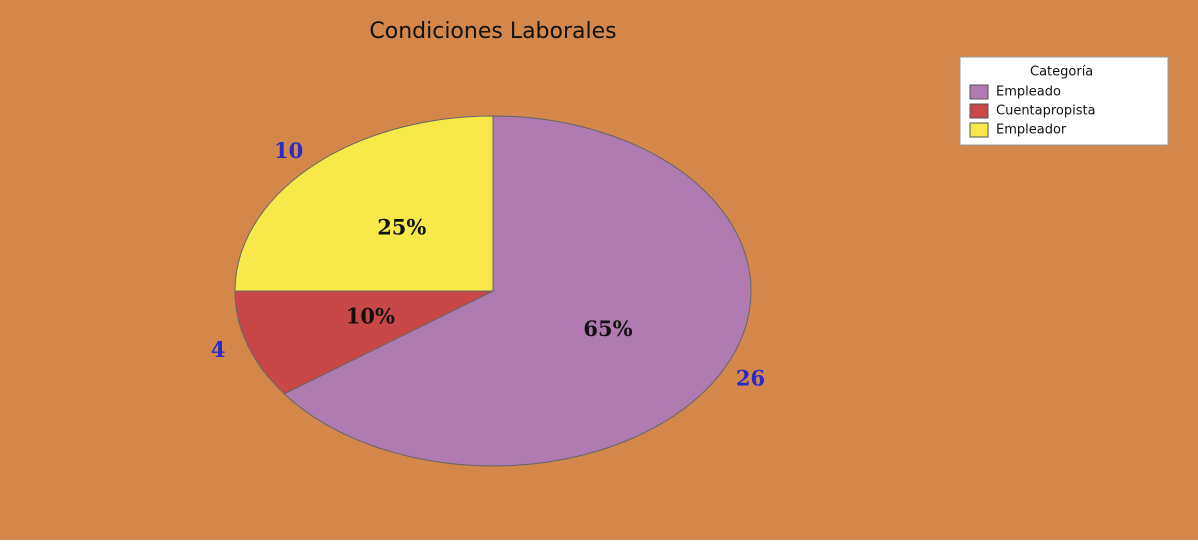  What do you see at coordinates (1031, 130) in the screenshot?
I see `legend-label: Empleador` at bounding box center [1031, 130].